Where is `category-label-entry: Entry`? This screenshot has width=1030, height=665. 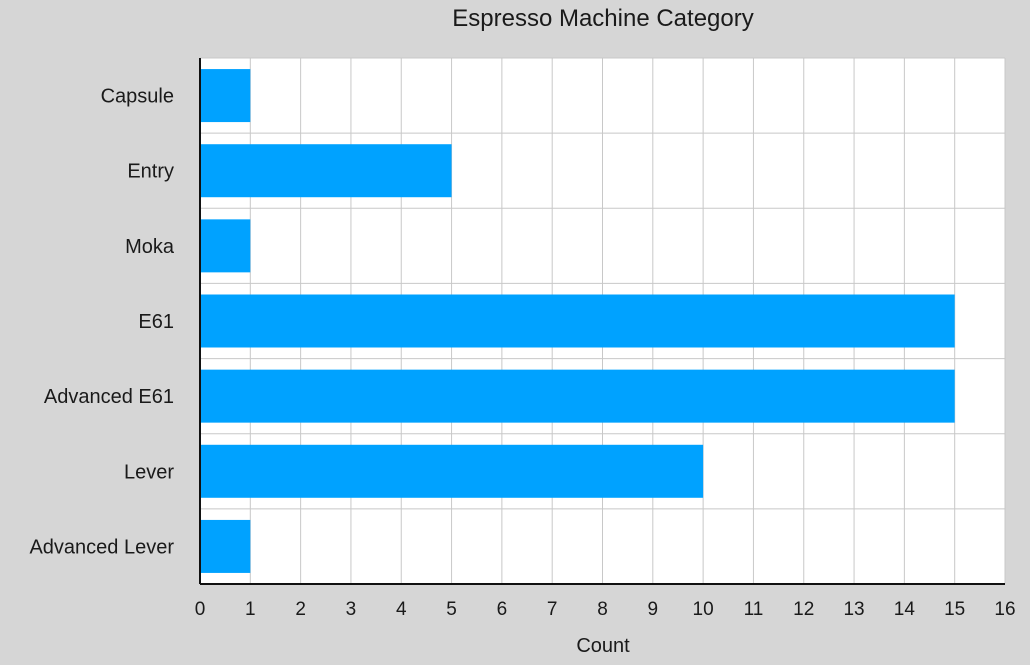
category-label-entry: Entry is located at coordinates (150, 172).